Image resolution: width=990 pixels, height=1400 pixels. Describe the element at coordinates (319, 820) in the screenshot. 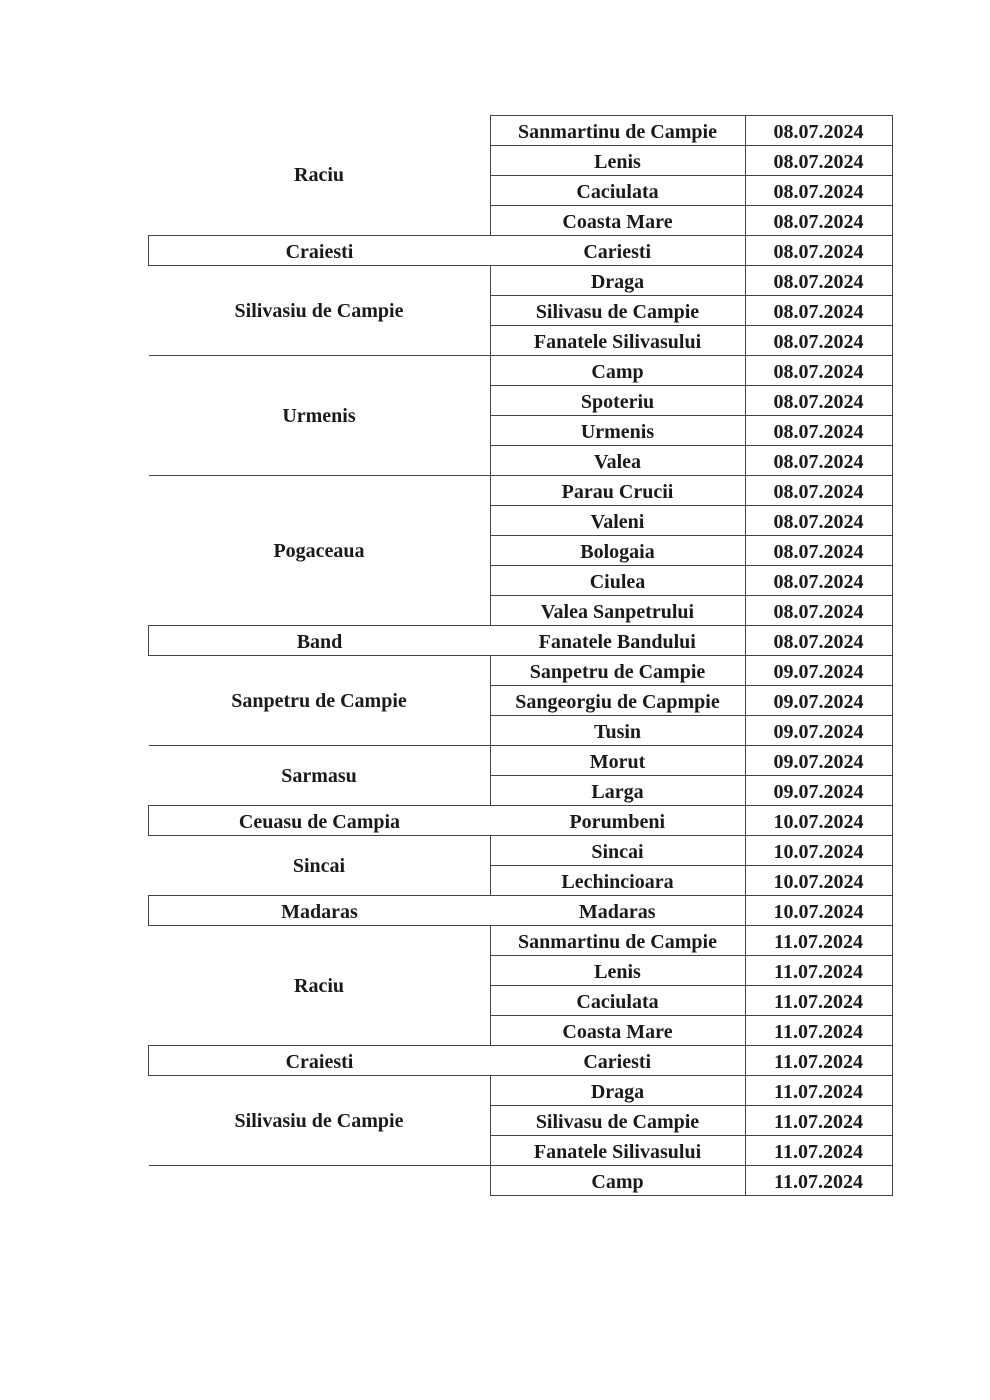

I see `commune-cell: Ceuasu de Campia` at that location.